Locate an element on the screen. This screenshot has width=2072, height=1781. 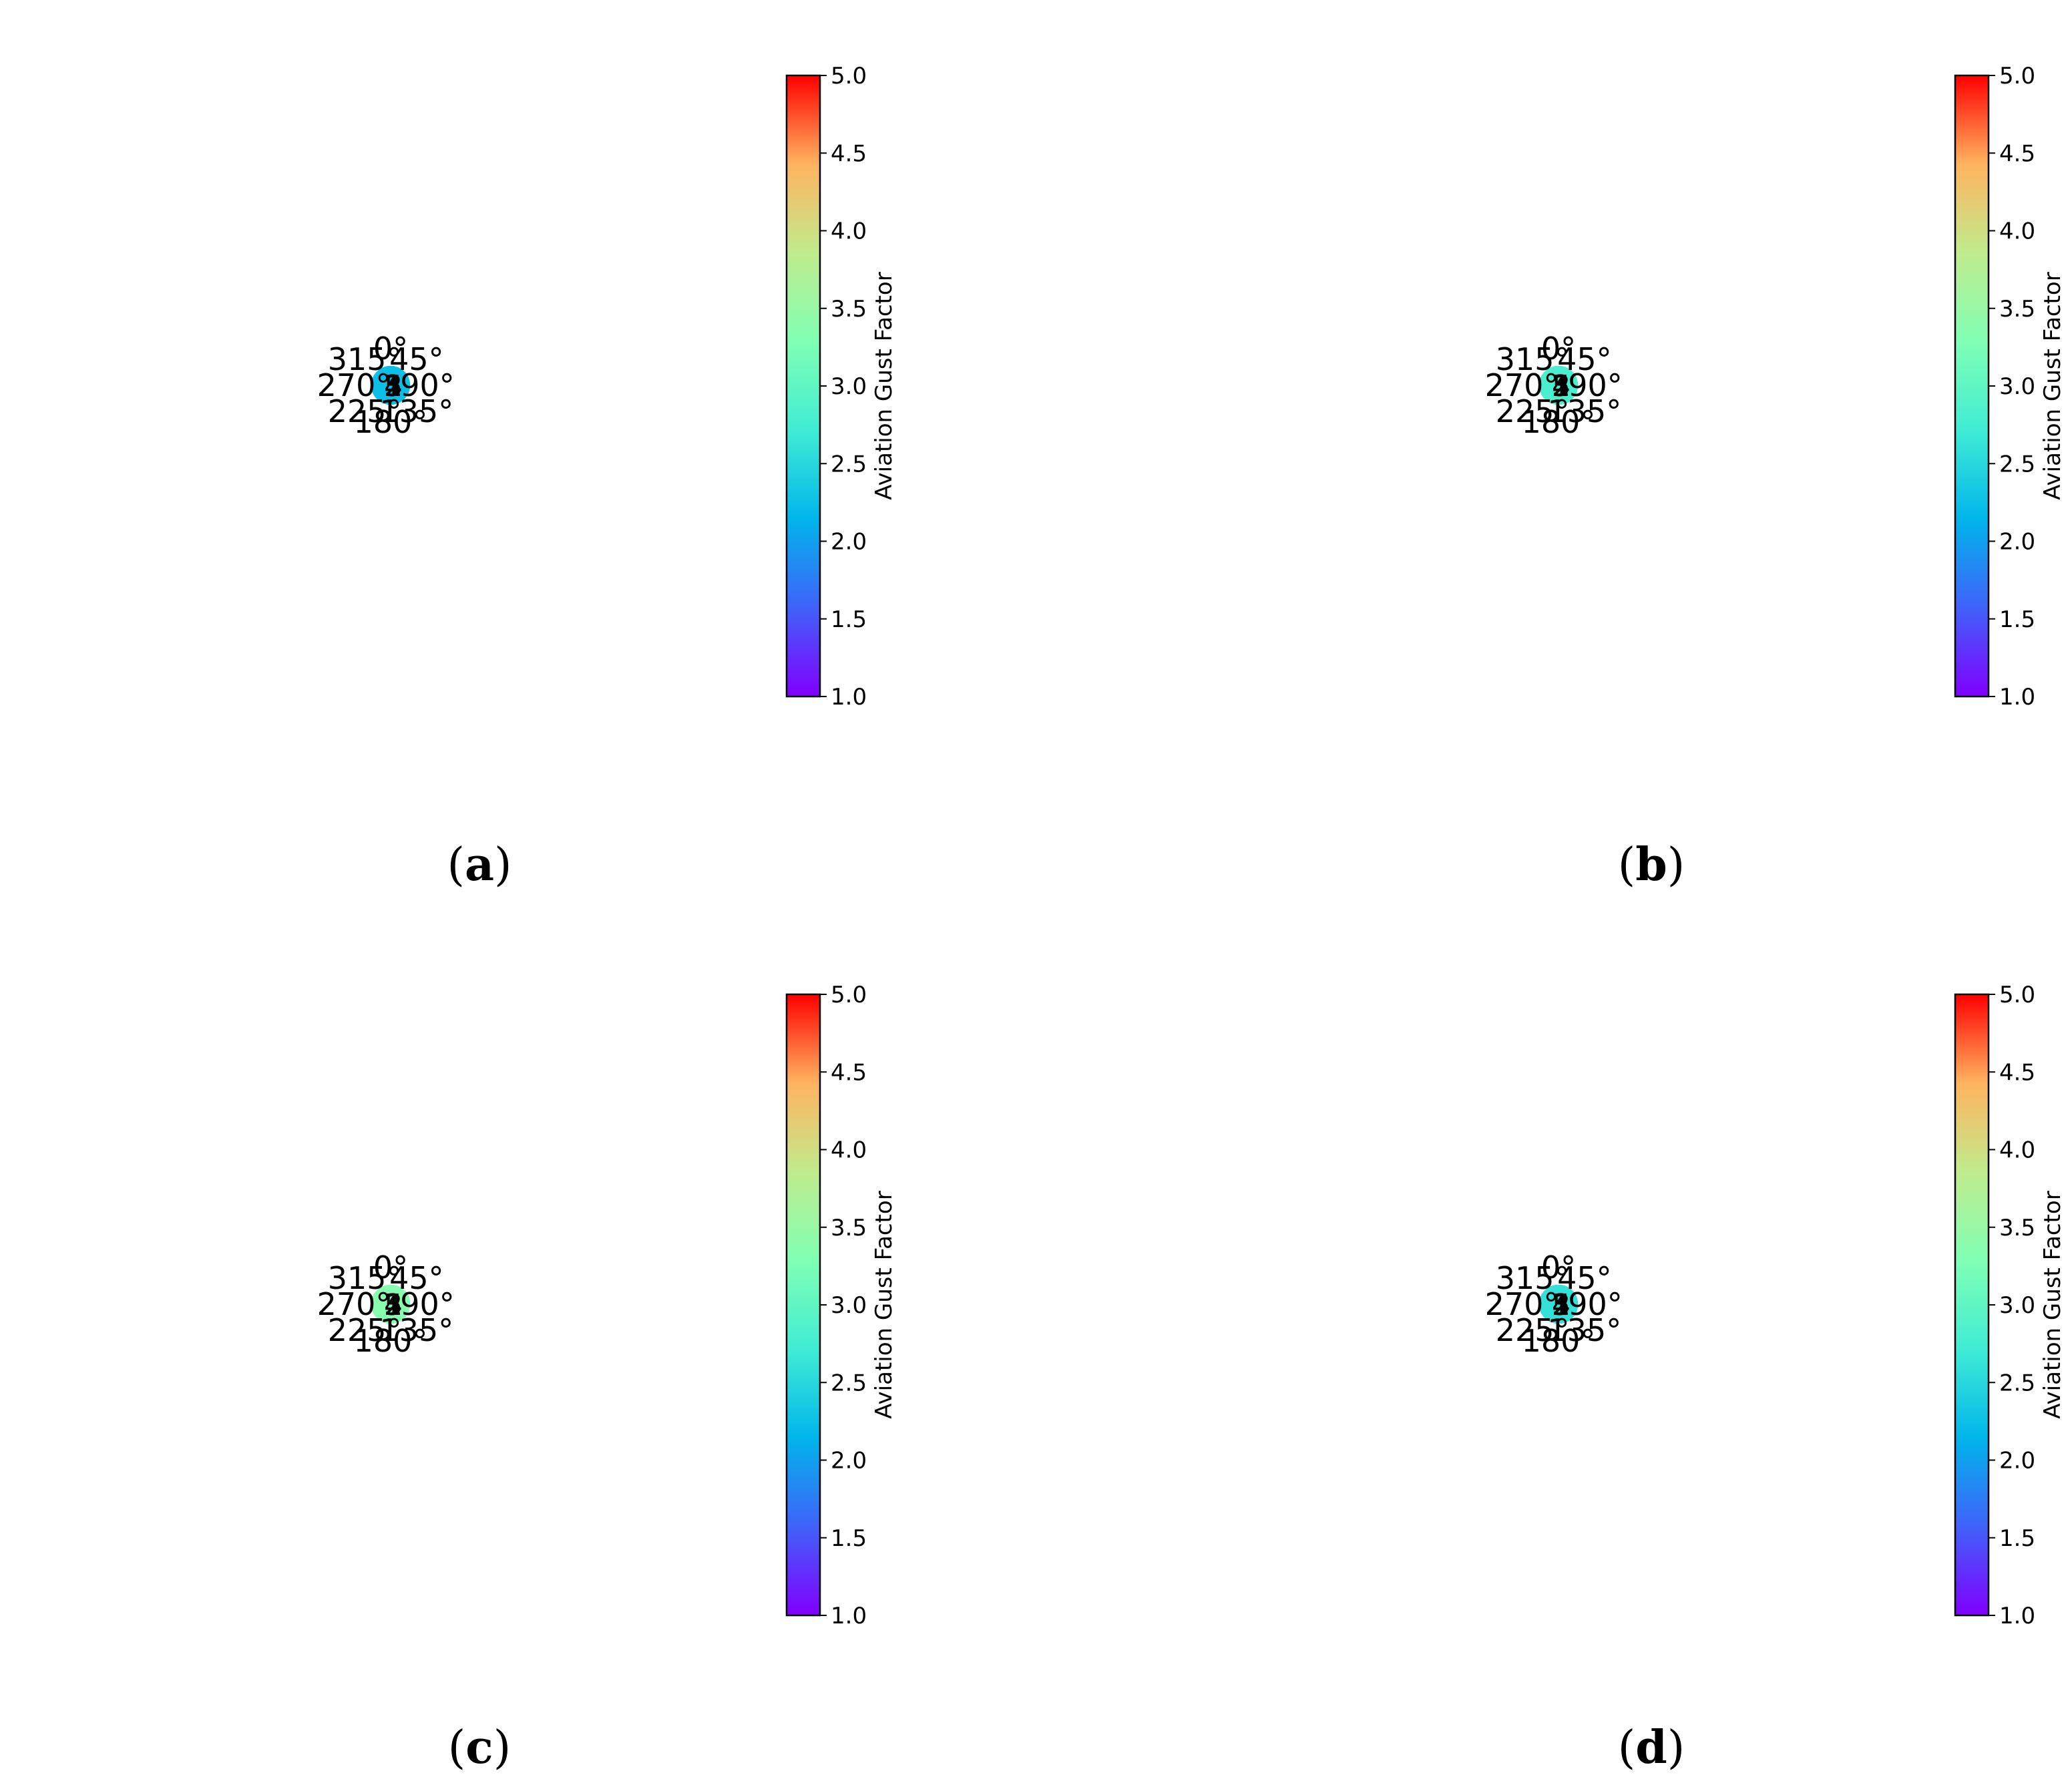
panel-label-d: (d) is located at coordinates (1651, 1748).